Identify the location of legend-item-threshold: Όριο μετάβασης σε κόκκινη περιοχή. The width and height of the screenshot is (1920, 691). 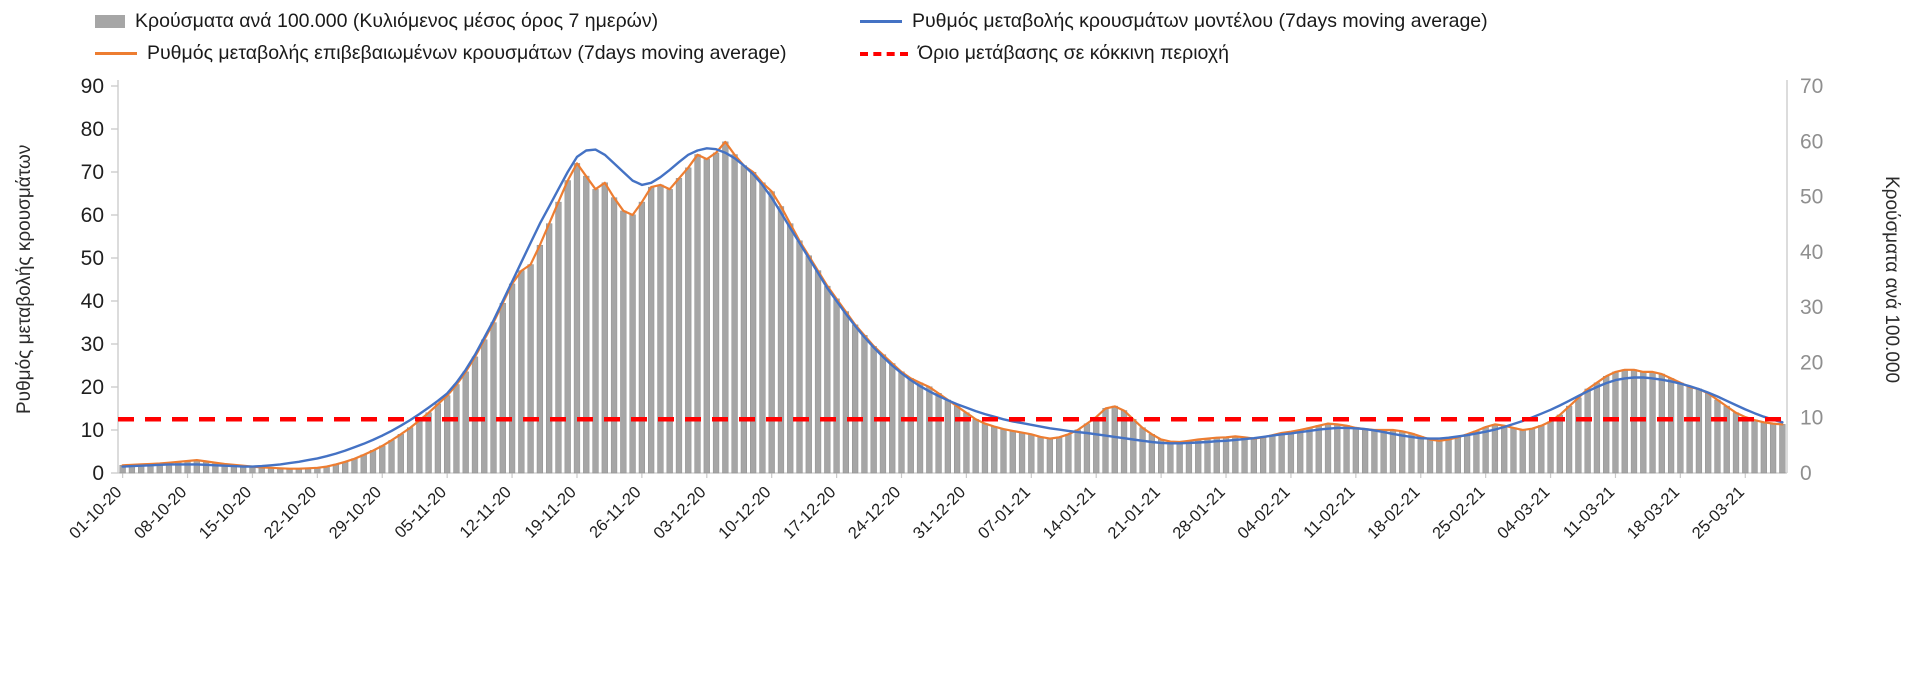
(1044, 53).